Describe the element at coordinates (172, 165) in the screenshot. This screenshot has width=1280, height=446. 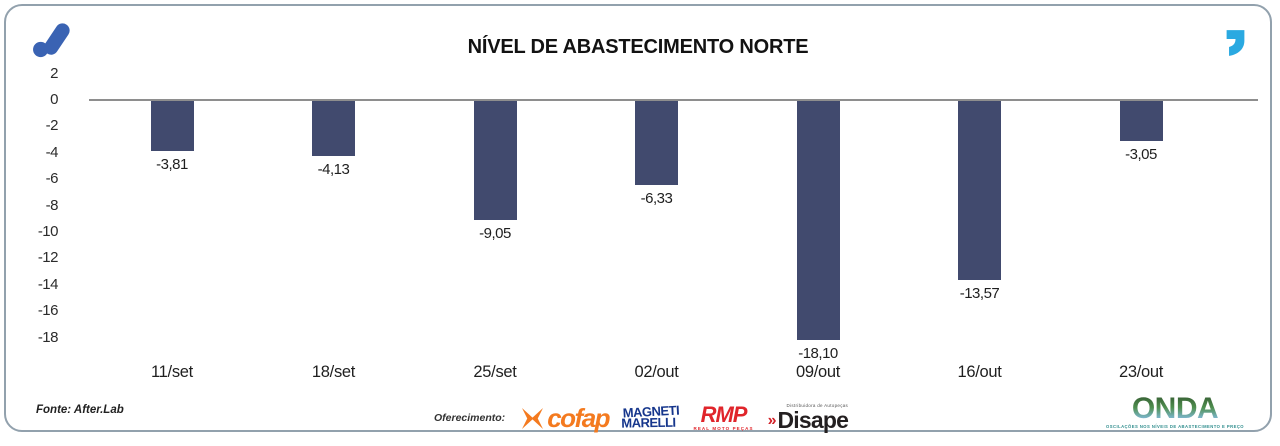
I see `bar-value-label: -3,81` at that location.